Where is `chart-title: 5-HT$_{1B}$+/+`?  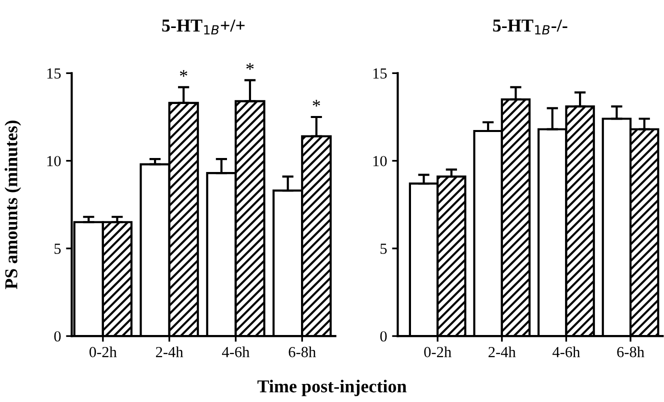
chart-title: 5-HT$_{1B}$+/+ is located at coordinates (203, 27).